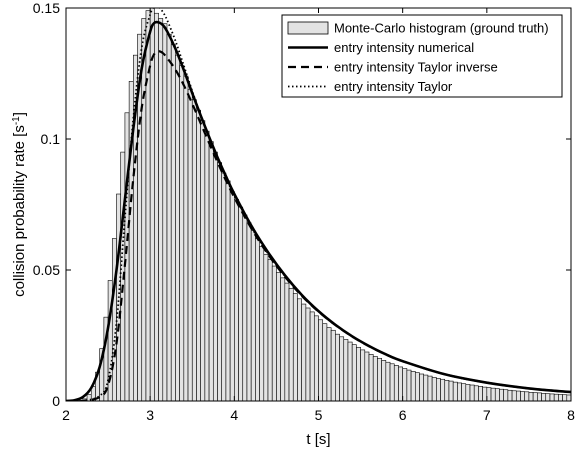  I want to click on y-axis-label: collision probability rate [s-1], so click(20, 204).